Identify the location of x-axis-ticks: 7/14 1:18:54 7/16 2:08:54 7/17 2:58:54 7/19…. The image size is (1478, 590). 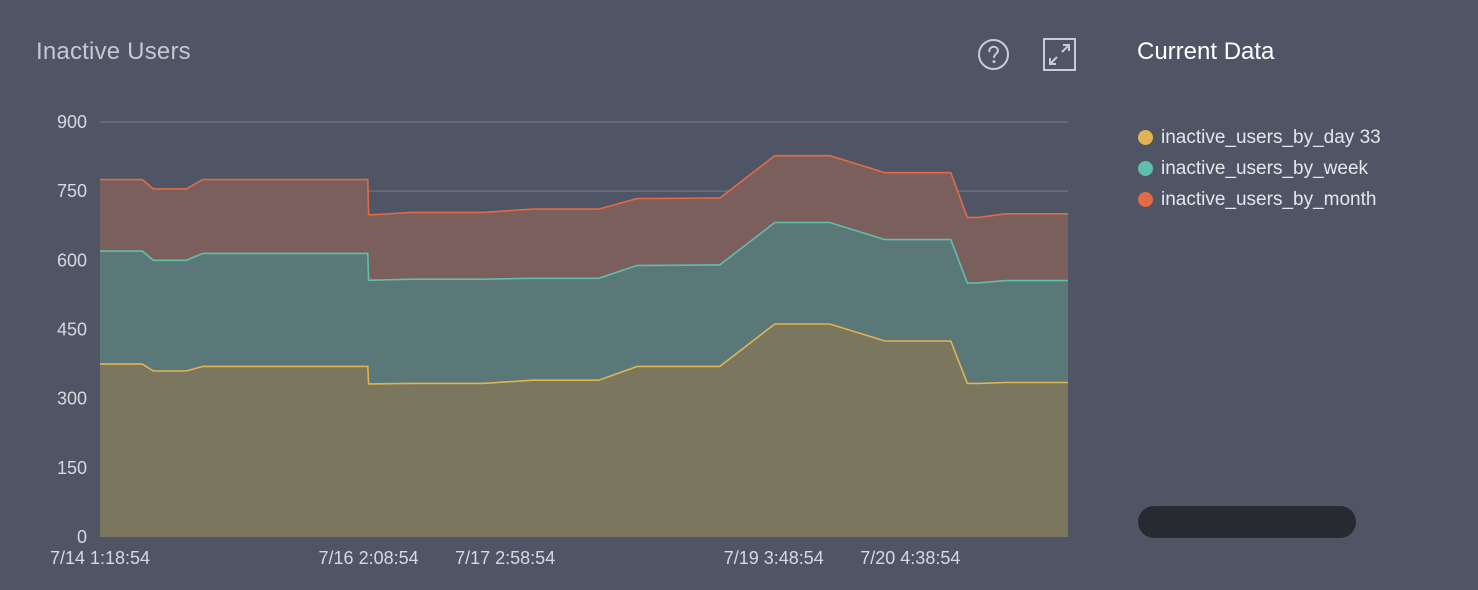
(505, 558).